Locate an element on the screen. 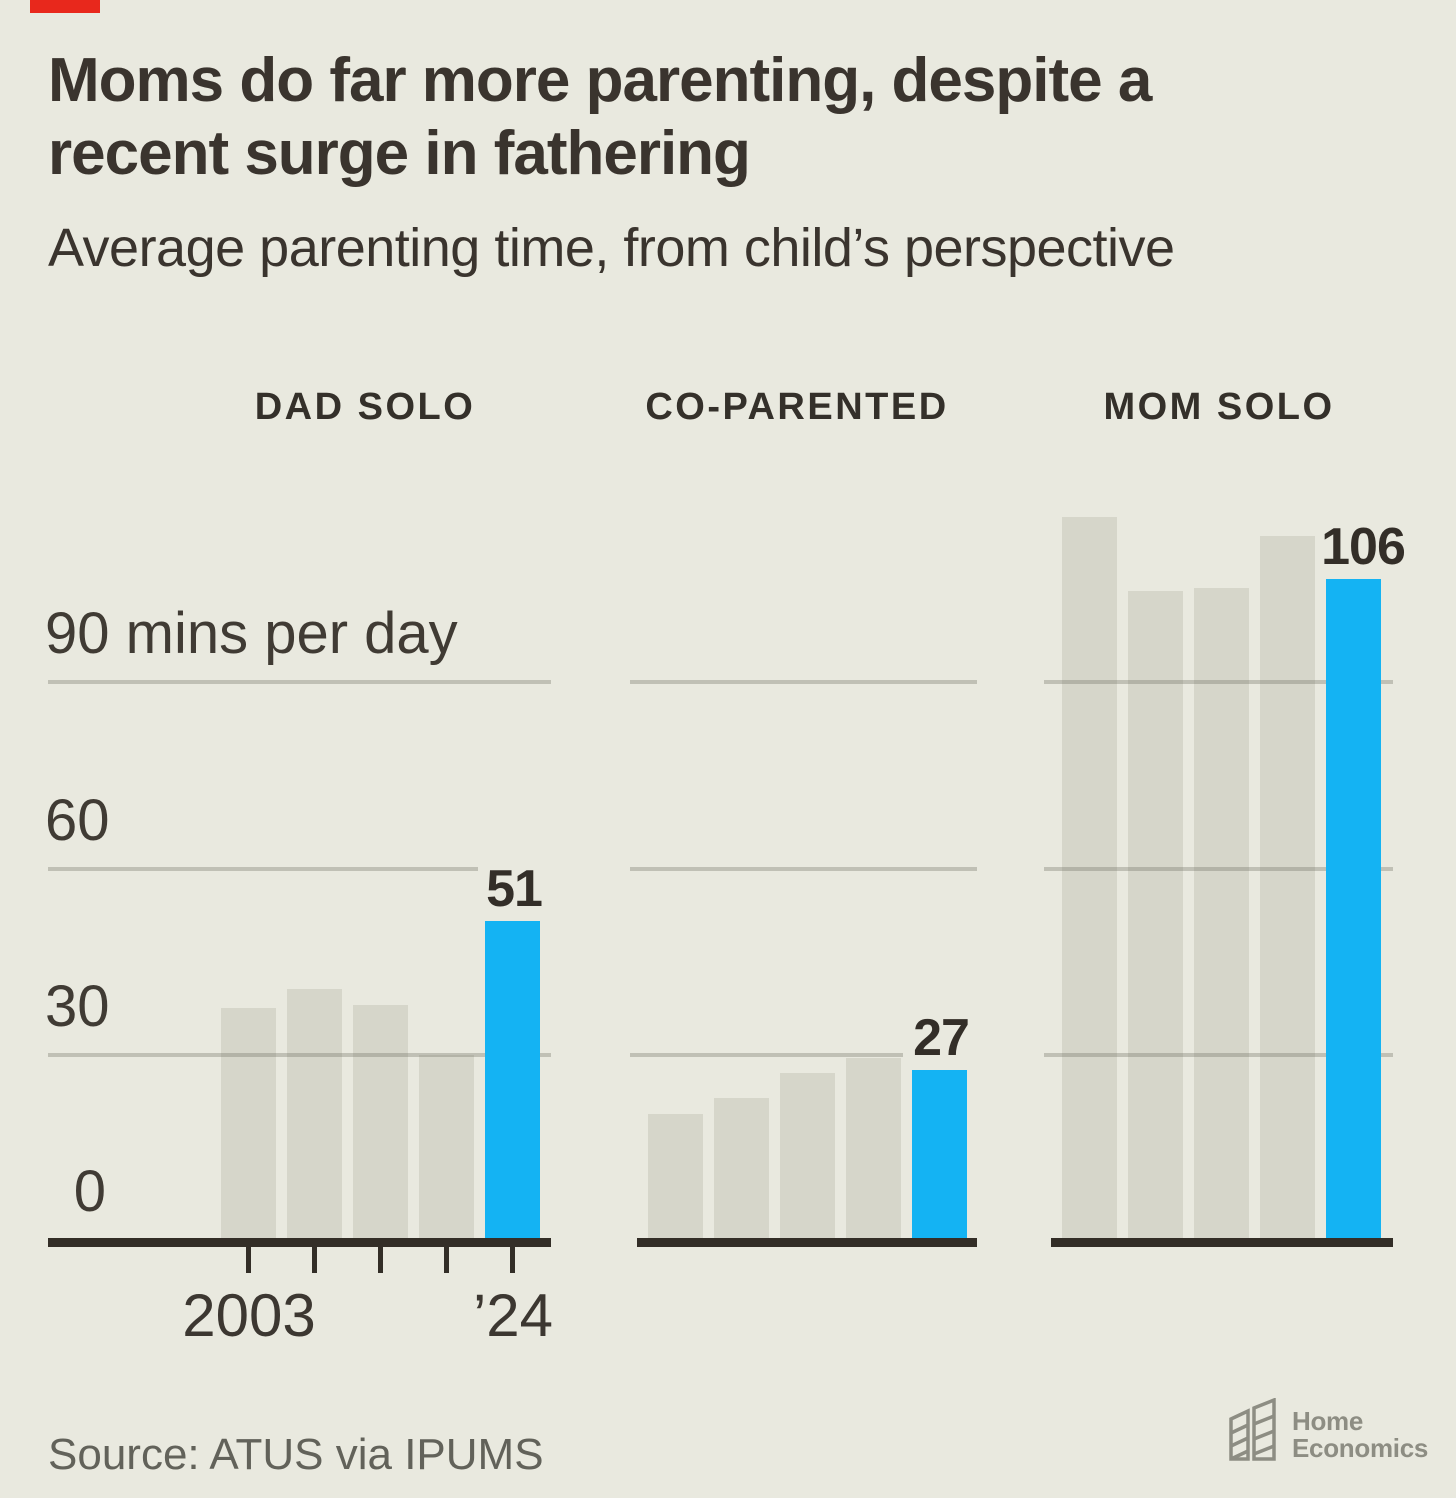 This screenshot has width=1456, height=1498. gridline-90-co is located at coordinates (803, 682).